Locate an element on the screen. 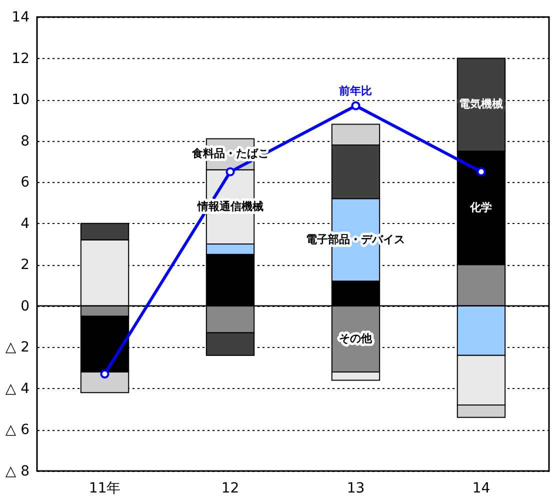  x-tick-label: 13 is located at coordinates (355, 488).